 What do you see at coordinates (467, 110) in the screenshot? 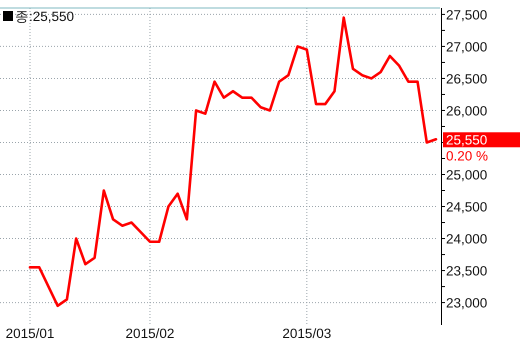
I see `y-tick-label: 26,000` at bounding box center [467, 110].